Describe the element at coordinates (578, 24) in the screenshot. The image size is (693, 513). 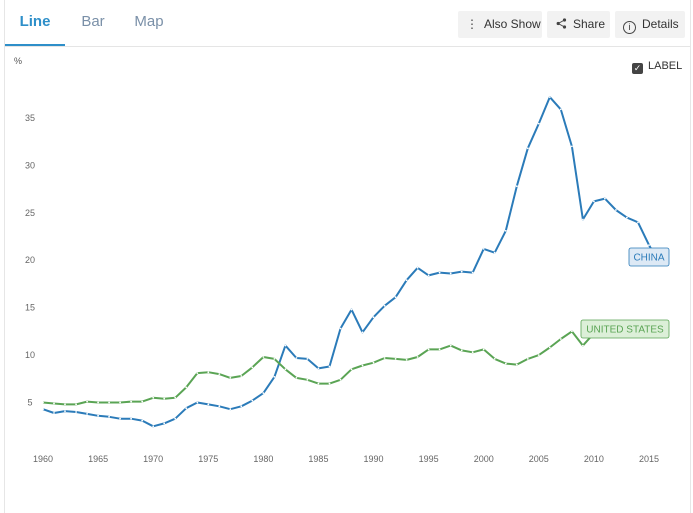
I see `share-button: Share` at that location.